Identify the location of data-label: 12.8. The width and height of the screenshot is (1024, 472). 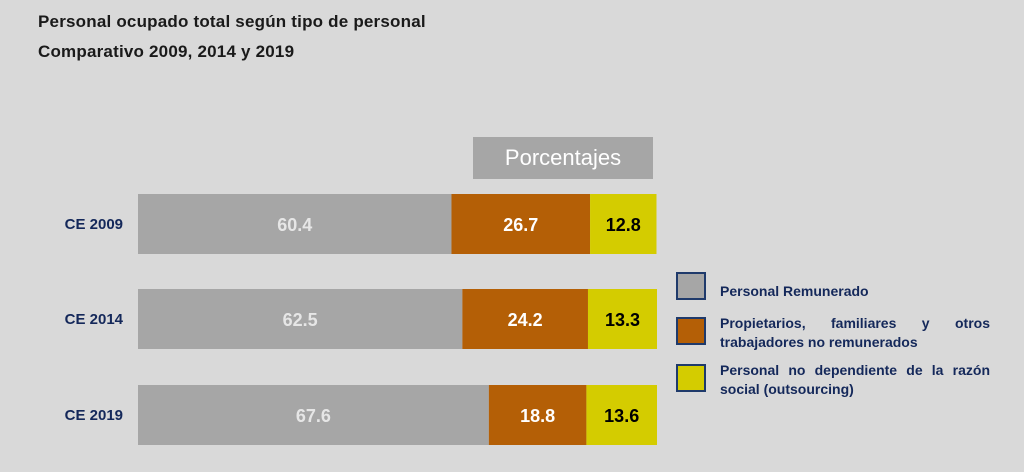
(623, 225).